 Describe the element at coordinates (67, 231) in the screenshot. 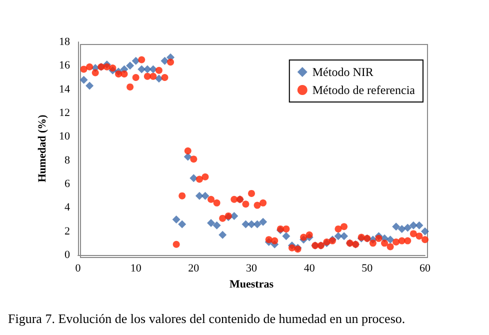

I see `y-tick-label: 2` at that location.